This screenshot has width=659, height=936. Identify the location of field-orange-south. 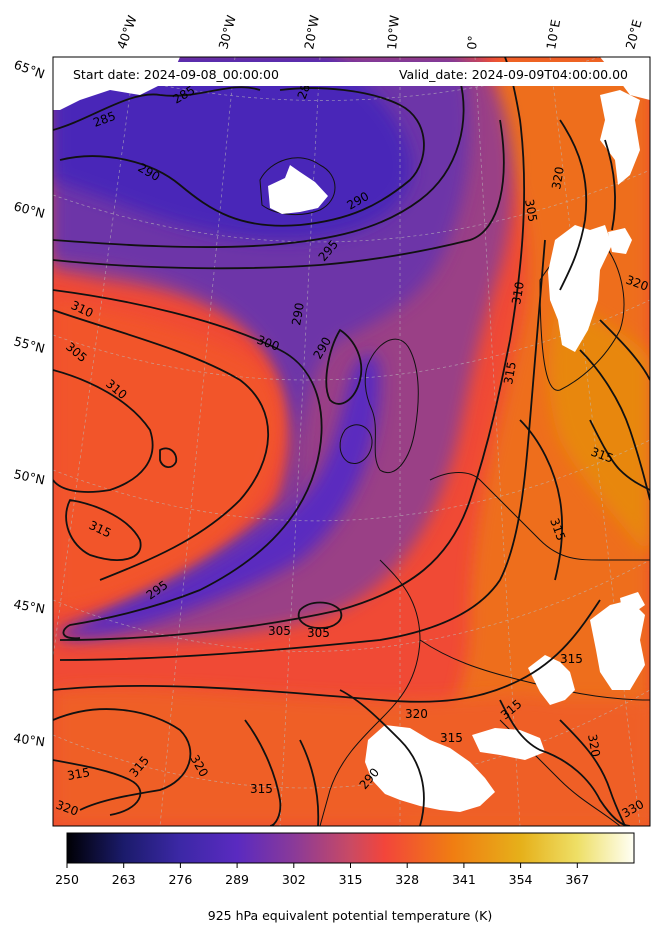
(351, 756).